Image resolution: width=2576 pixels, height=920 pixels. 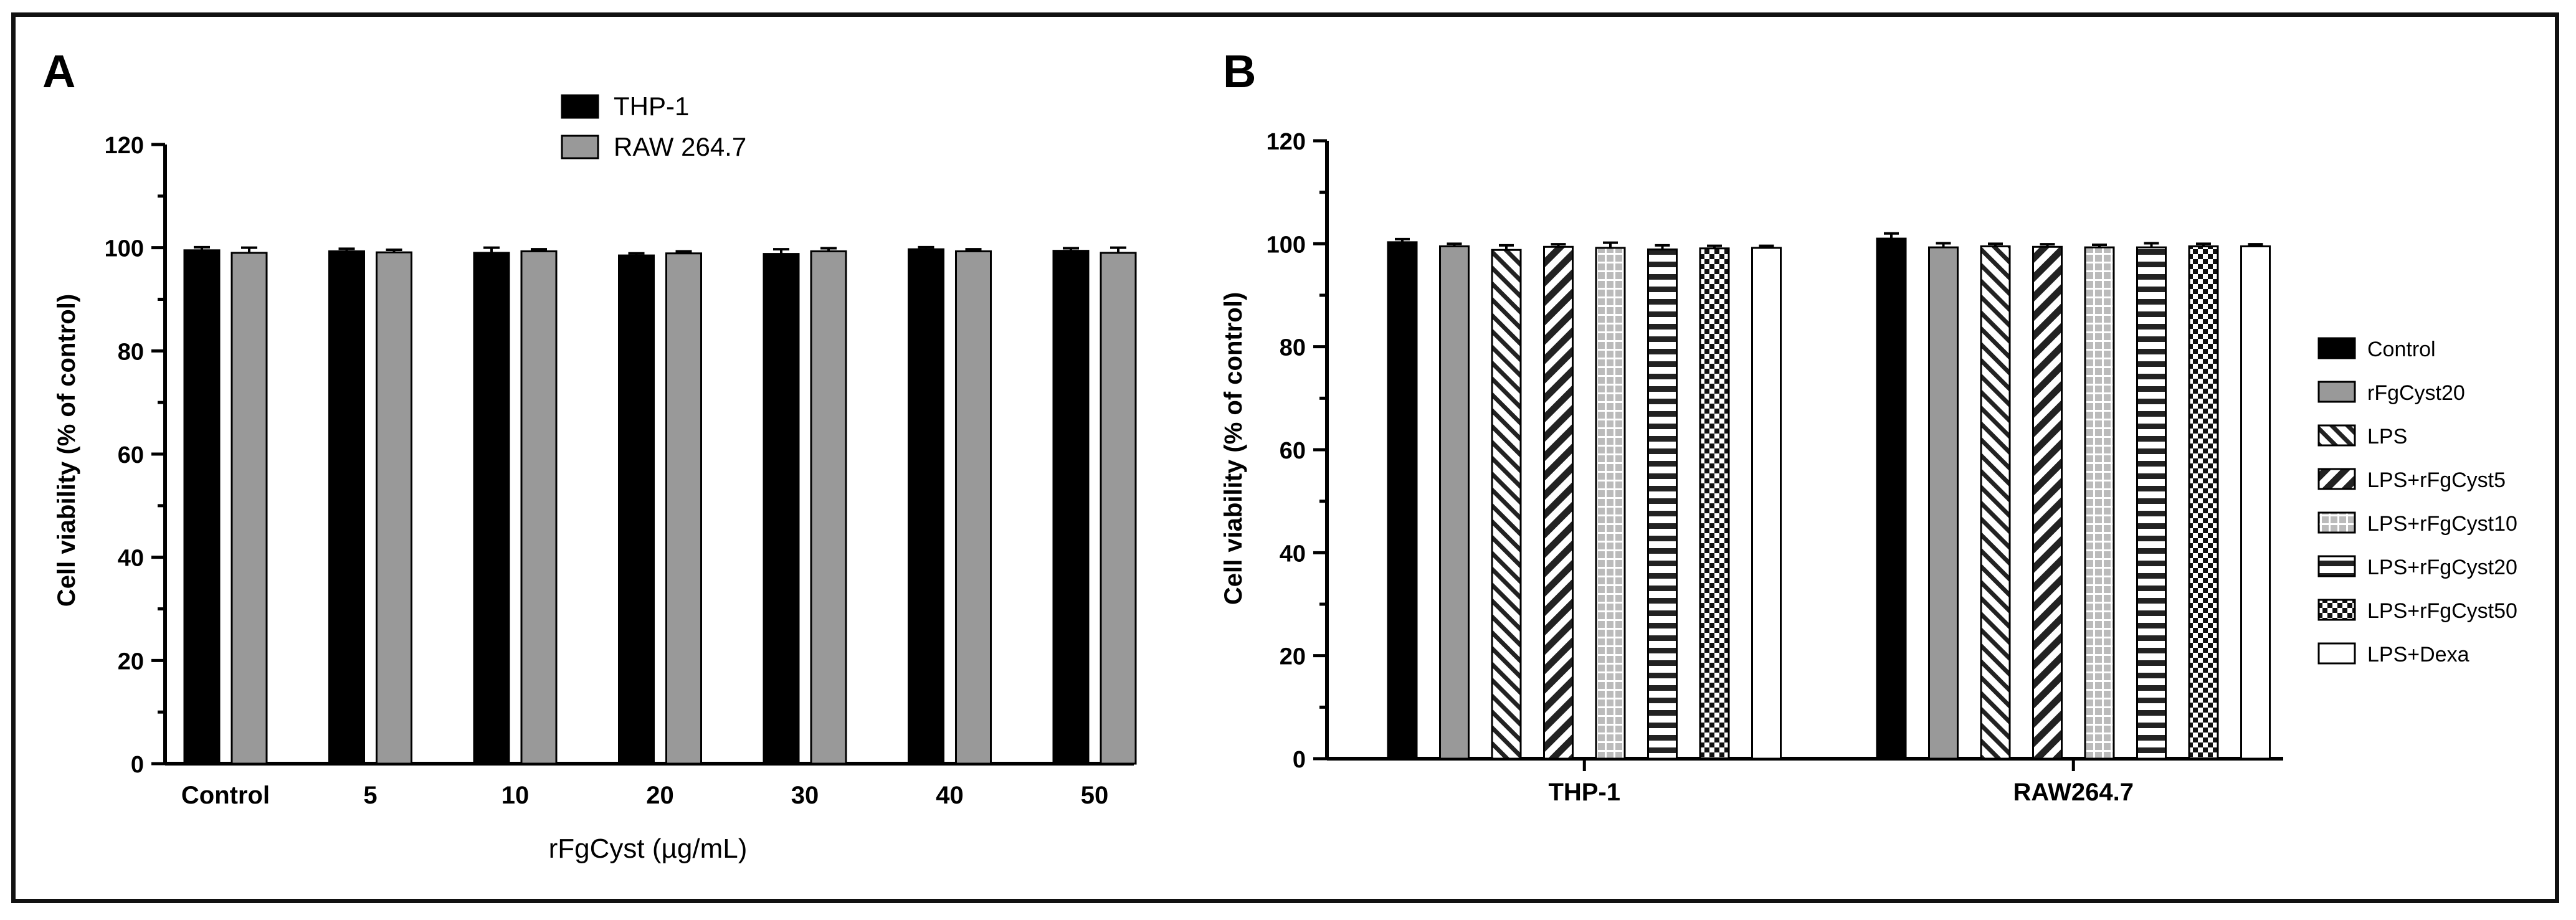 What do you see at coordinates (225, 796) in the screenshot?
I see `panel-a-x-tick-label: Control` at bounding box center [225, 796].